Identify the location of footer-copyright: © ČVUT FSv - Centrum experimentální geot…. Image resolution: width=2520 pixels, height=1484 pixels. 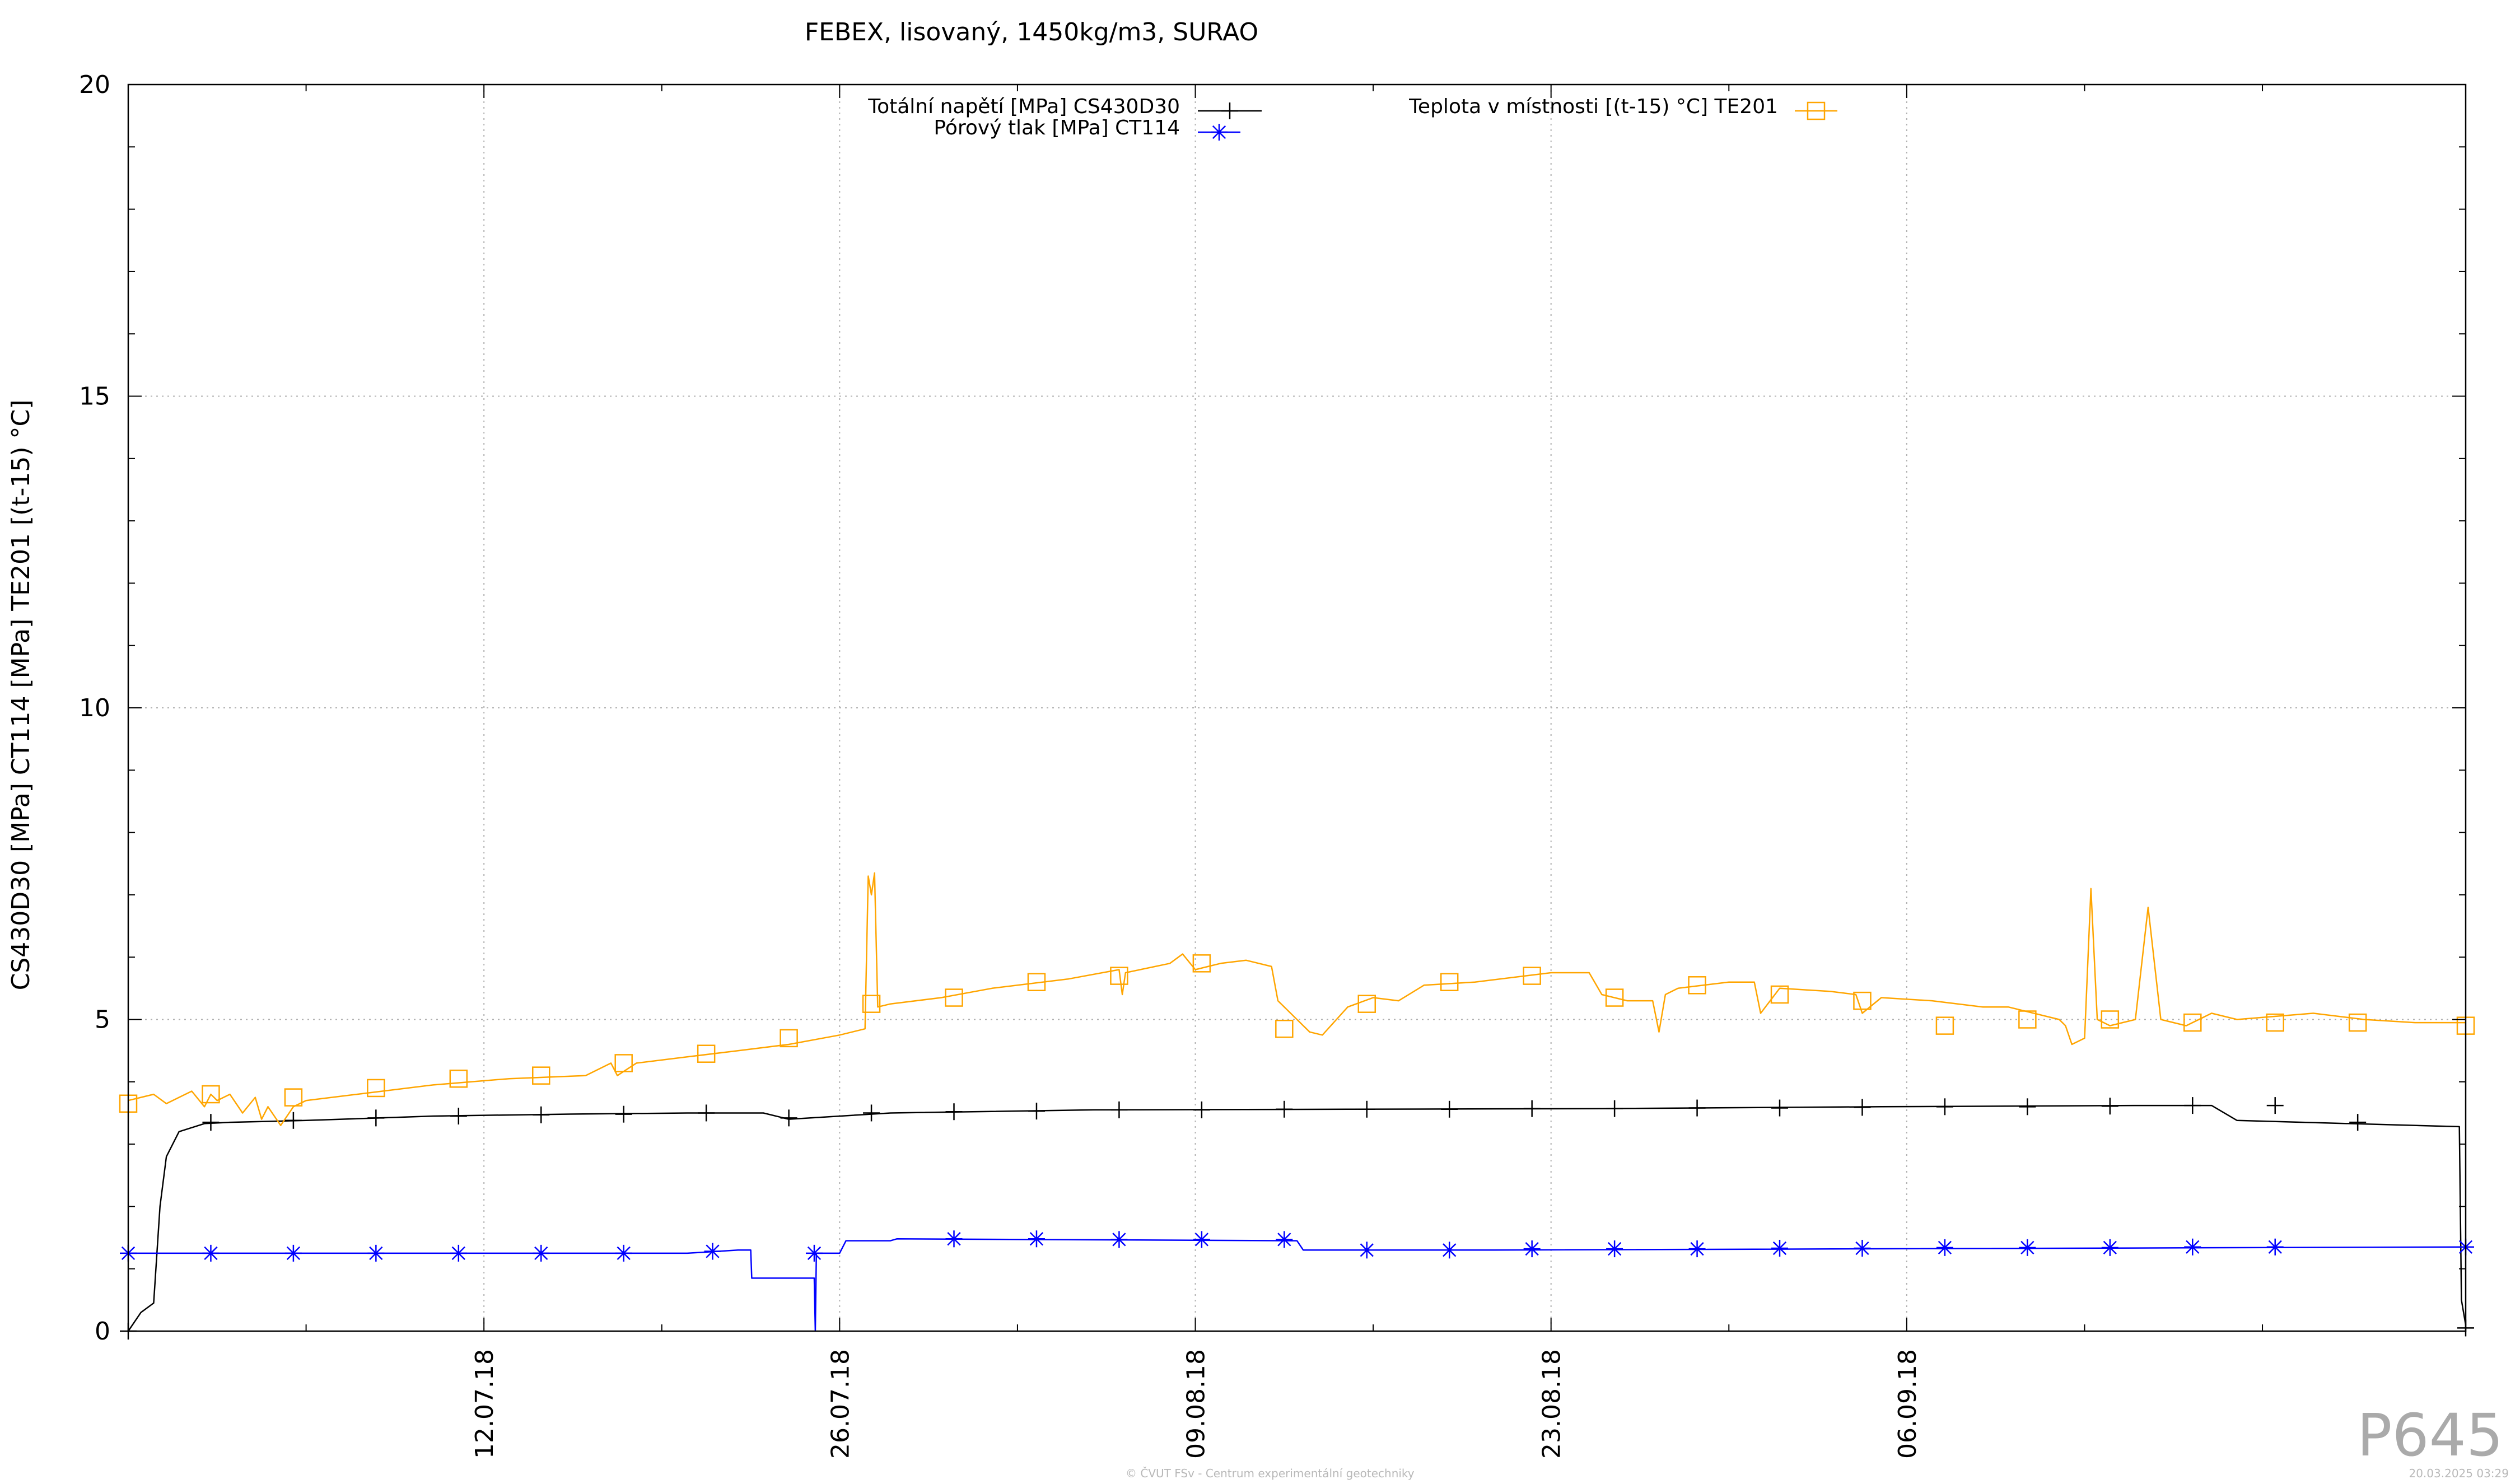
(1271, 1474).